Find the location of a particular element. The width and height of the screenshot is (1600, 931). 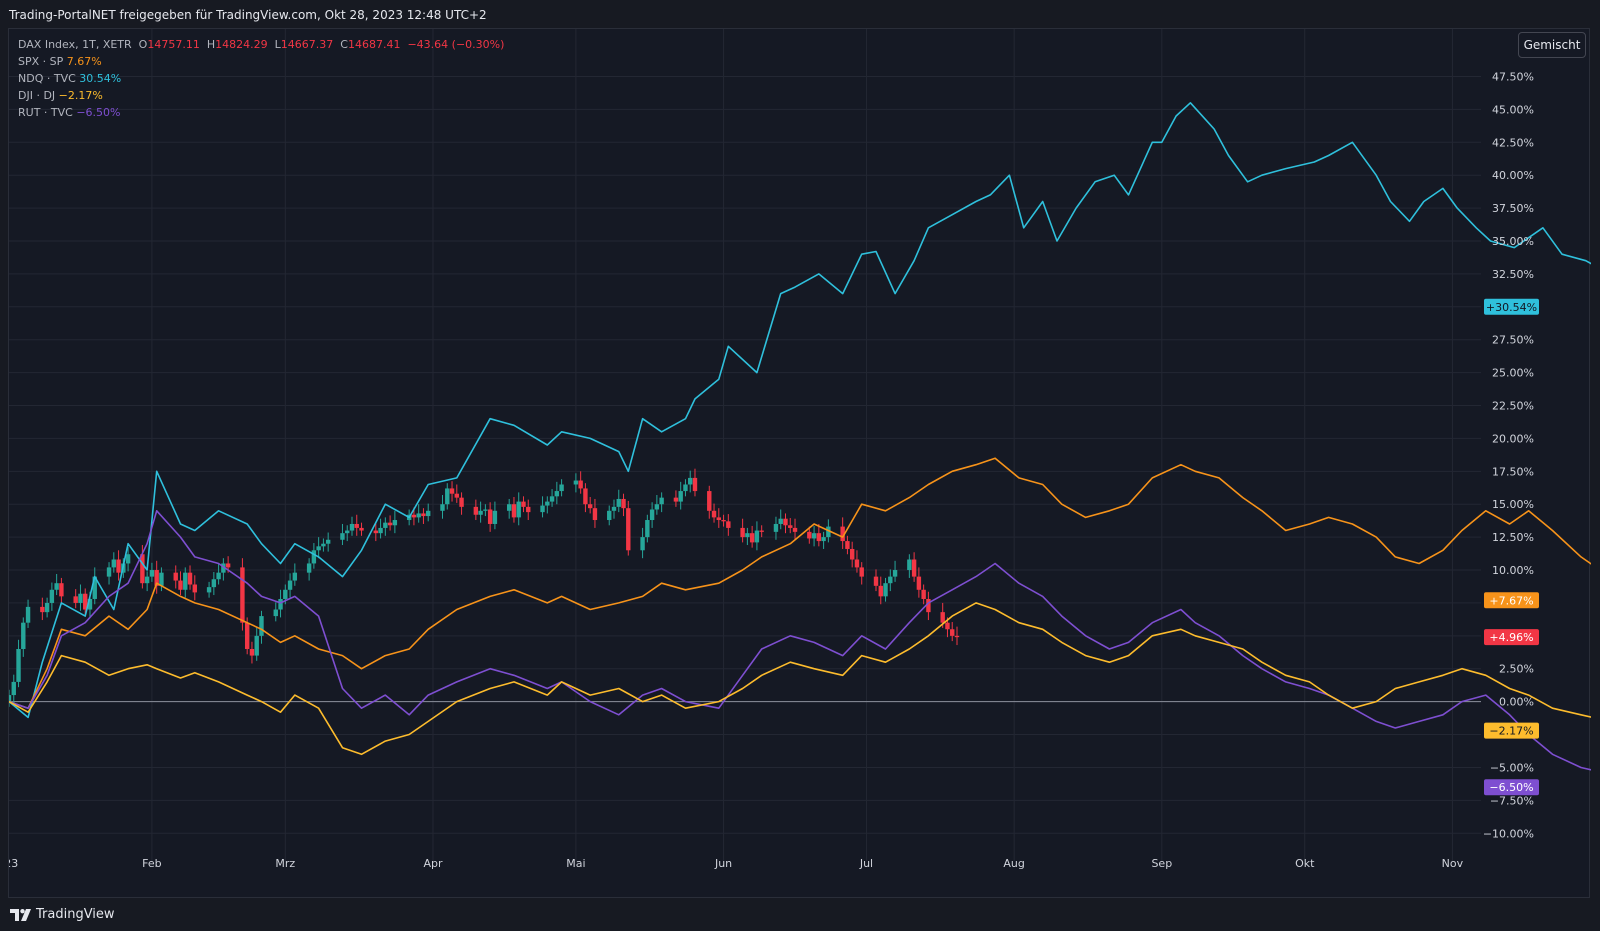

y-tick-label: 22.50% is located at coordinates (1513, 406).